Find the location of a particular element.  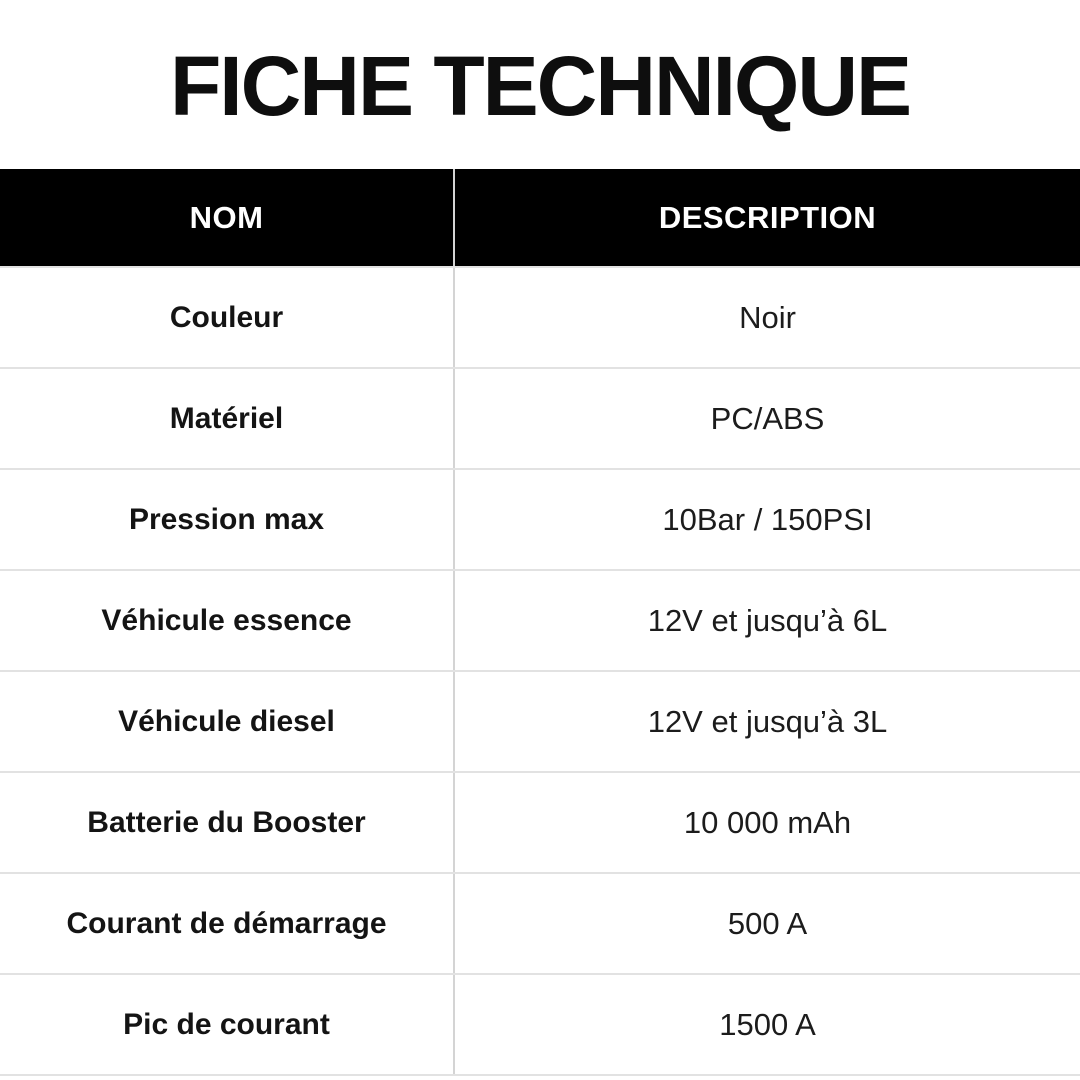

spec-name-cell: Batterie du Booster is located at coordinates (227, 822).